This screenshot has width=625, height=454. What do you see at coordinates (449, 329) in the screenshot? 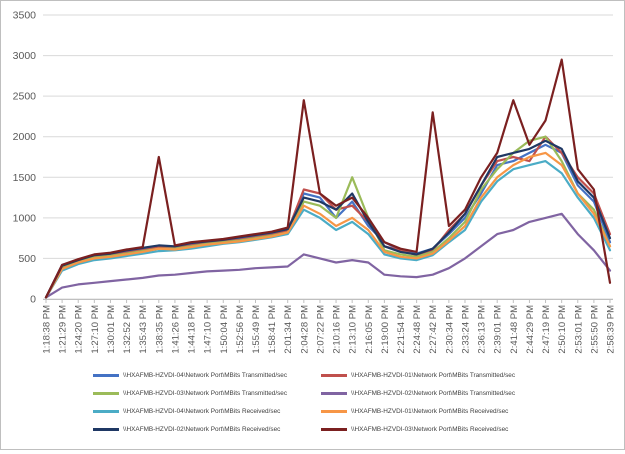
I see `x-tick-label: 2:30:34 PM` at bounding box center [449, 329].